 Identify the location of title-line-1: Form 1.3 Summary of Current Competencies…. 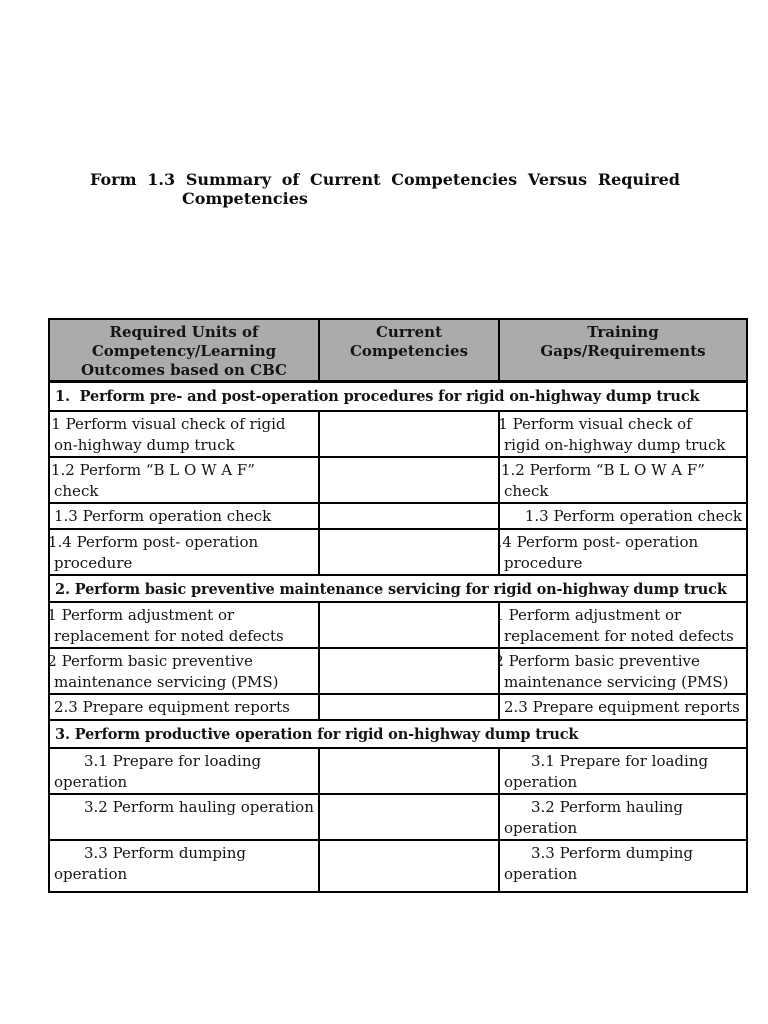
(385, 179).